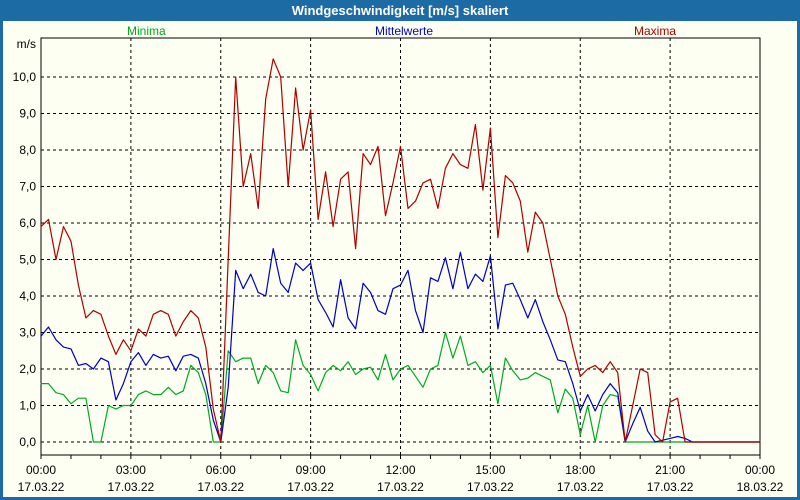  What do you see at coordinates (27, 187) in the screenshot?
I see `y-tick-label: 7,0` at bounding box center [27, 187].